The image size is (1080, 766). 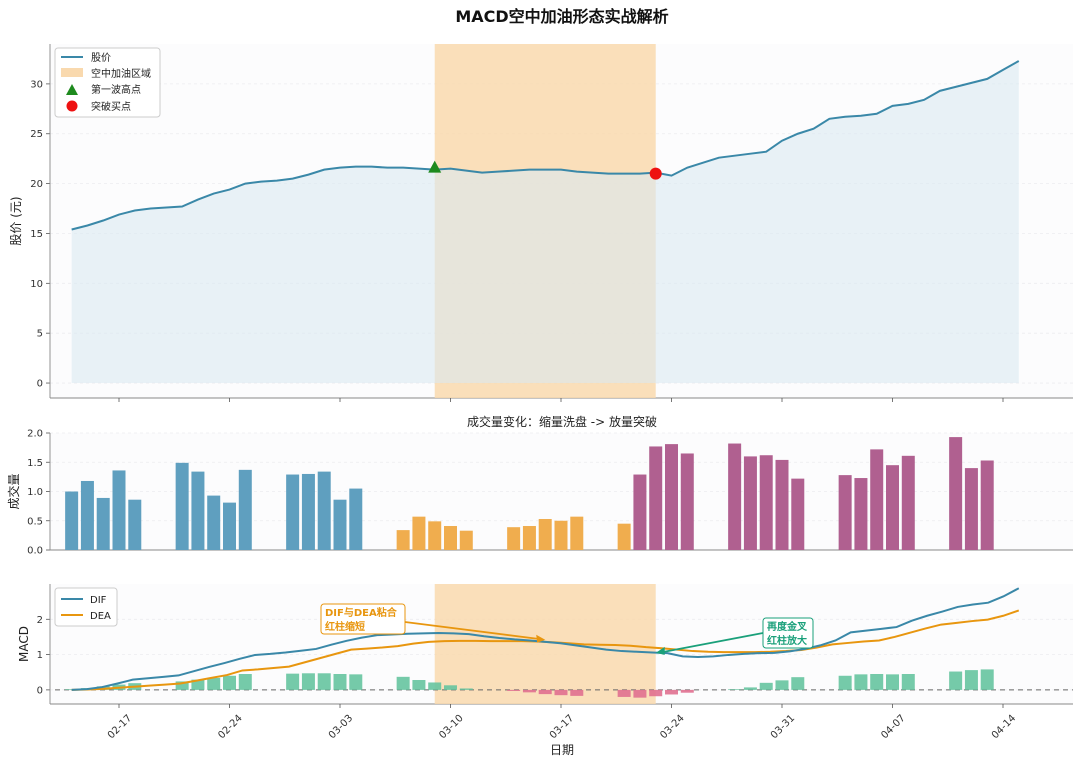 I want to click on x-tick-label: 04-07, so click(x=893, y=727).